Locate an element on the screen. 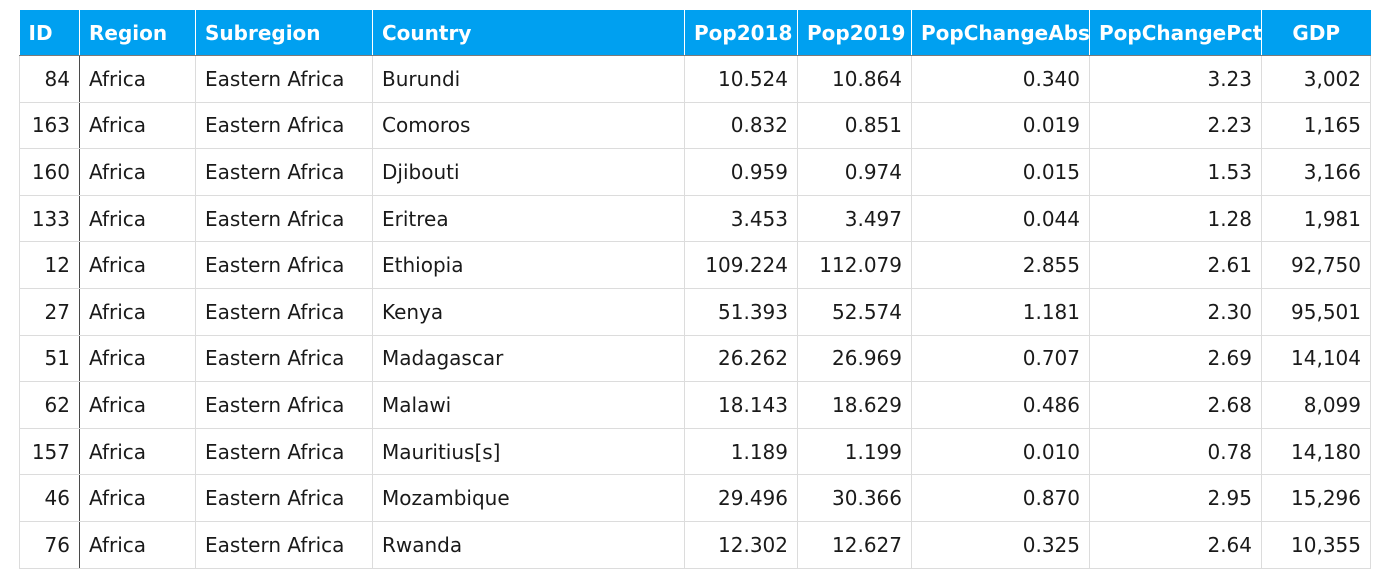 This screenshot has width=1400, height=569. cell-pop2018: 18.143 is located at coordinates (741, 405).